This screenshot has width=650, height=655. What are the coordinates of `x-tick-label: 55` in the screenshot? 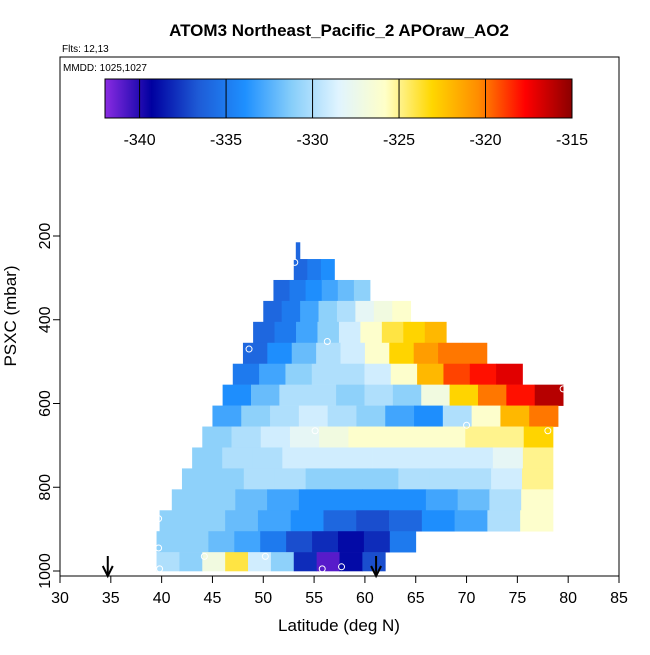 It's located at (314, 598).